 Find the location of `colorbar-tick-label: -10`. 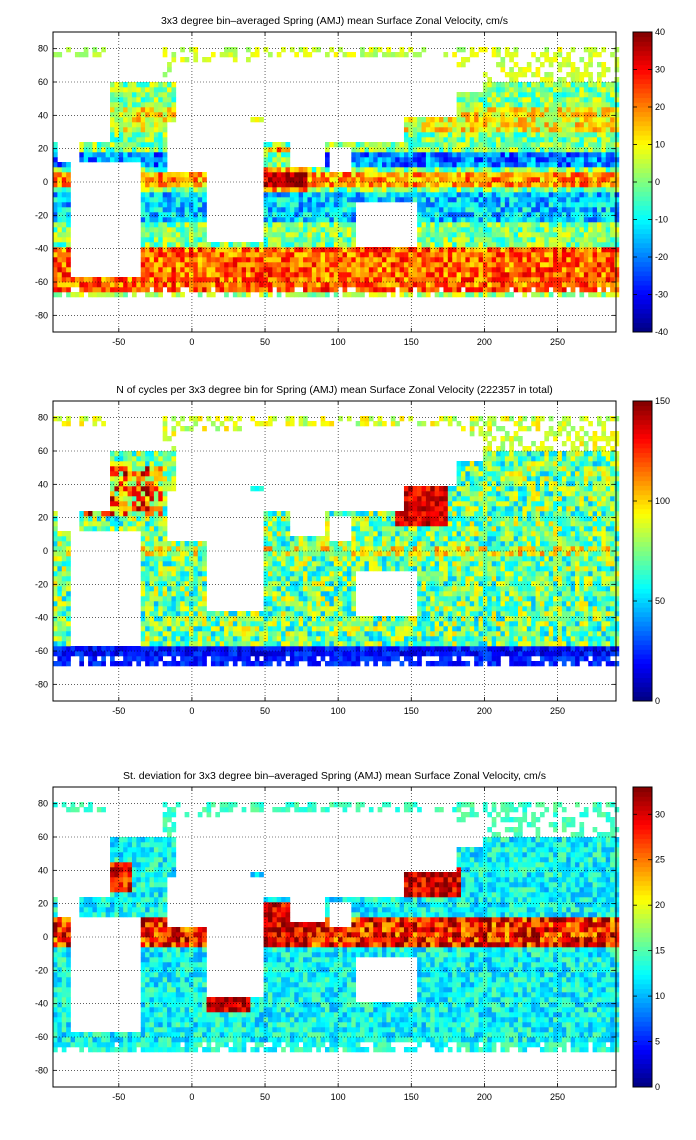

colorbar-tick-label: -10 is located at coordinates (661, 220).